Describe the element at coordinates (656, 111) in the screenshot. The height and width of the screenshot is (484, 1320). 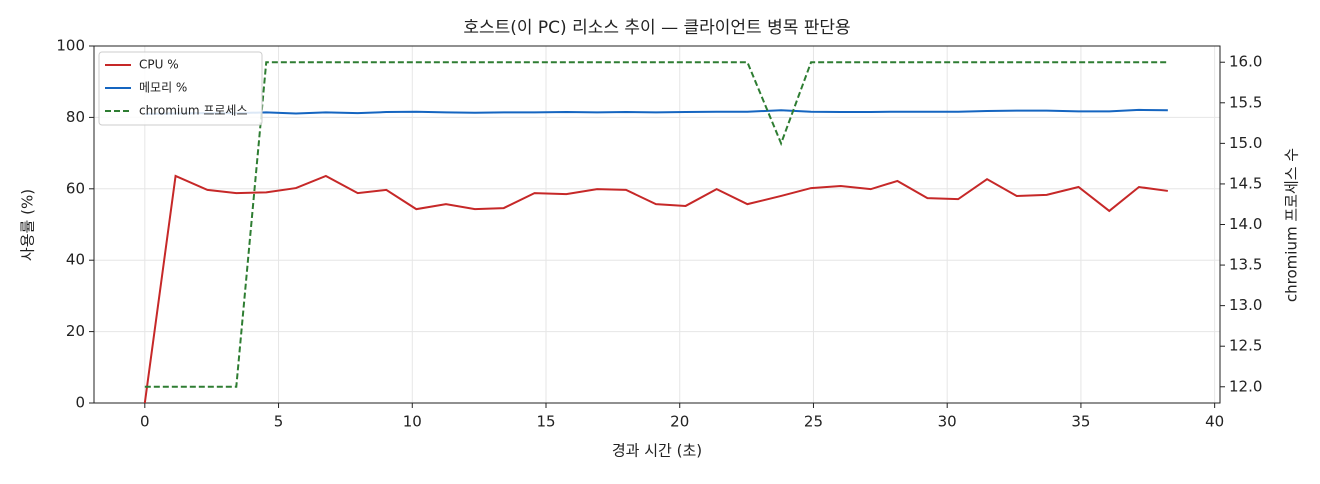
I see `series-line` at that location.